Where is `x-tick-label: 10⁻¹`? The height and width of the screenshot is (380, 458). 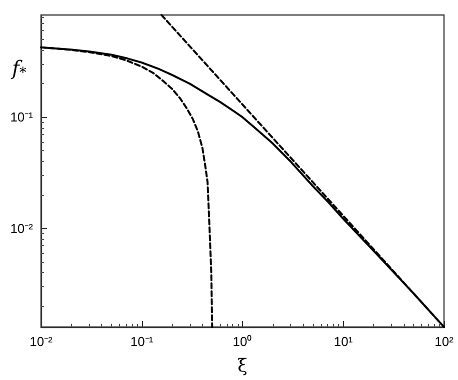 x-tick-label: 10⁻¹ is located at coordinates (142, 341).